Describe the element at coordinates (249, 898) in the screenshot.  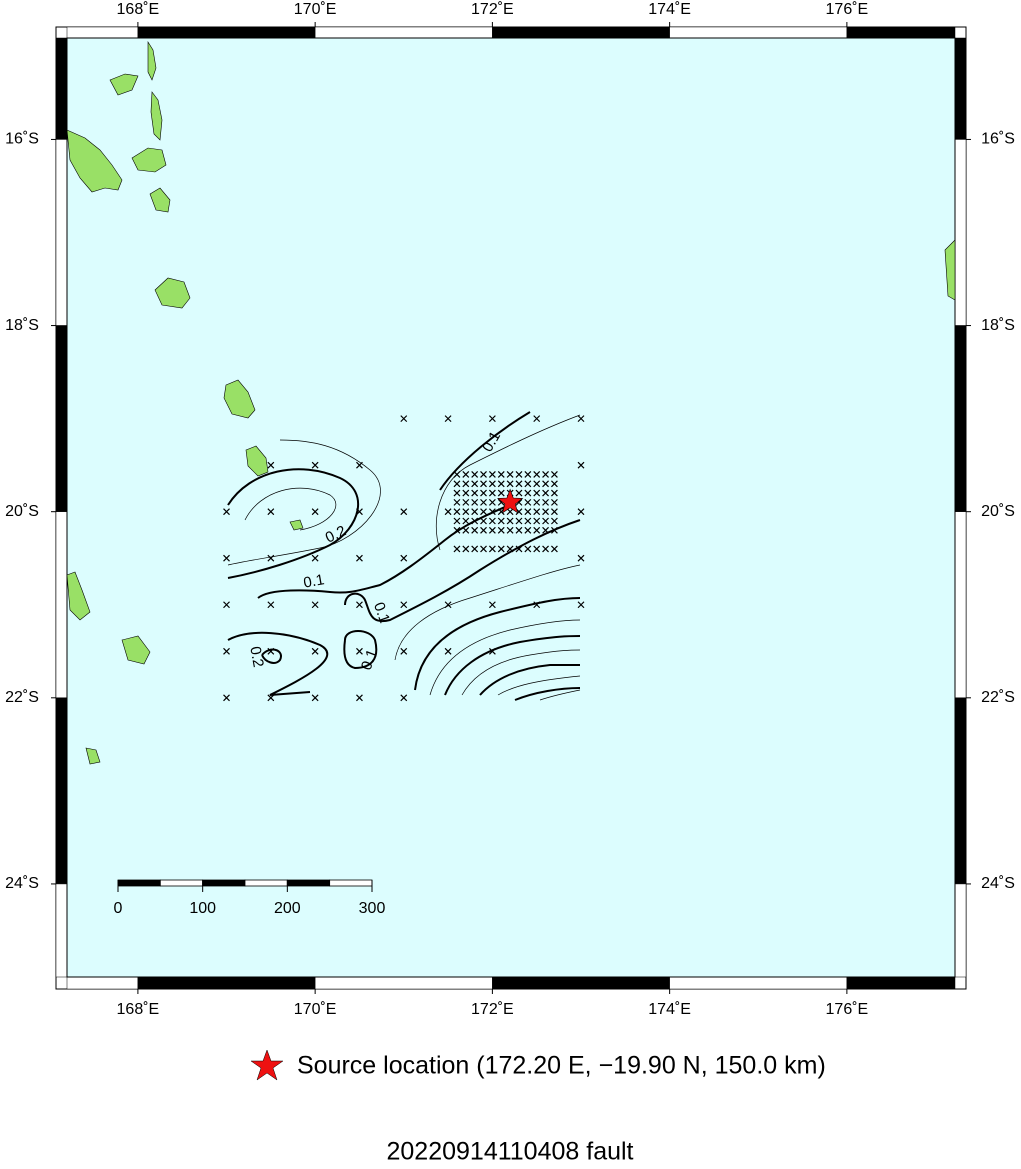
I see `scale-bar: 0 100 200 300` at that location.